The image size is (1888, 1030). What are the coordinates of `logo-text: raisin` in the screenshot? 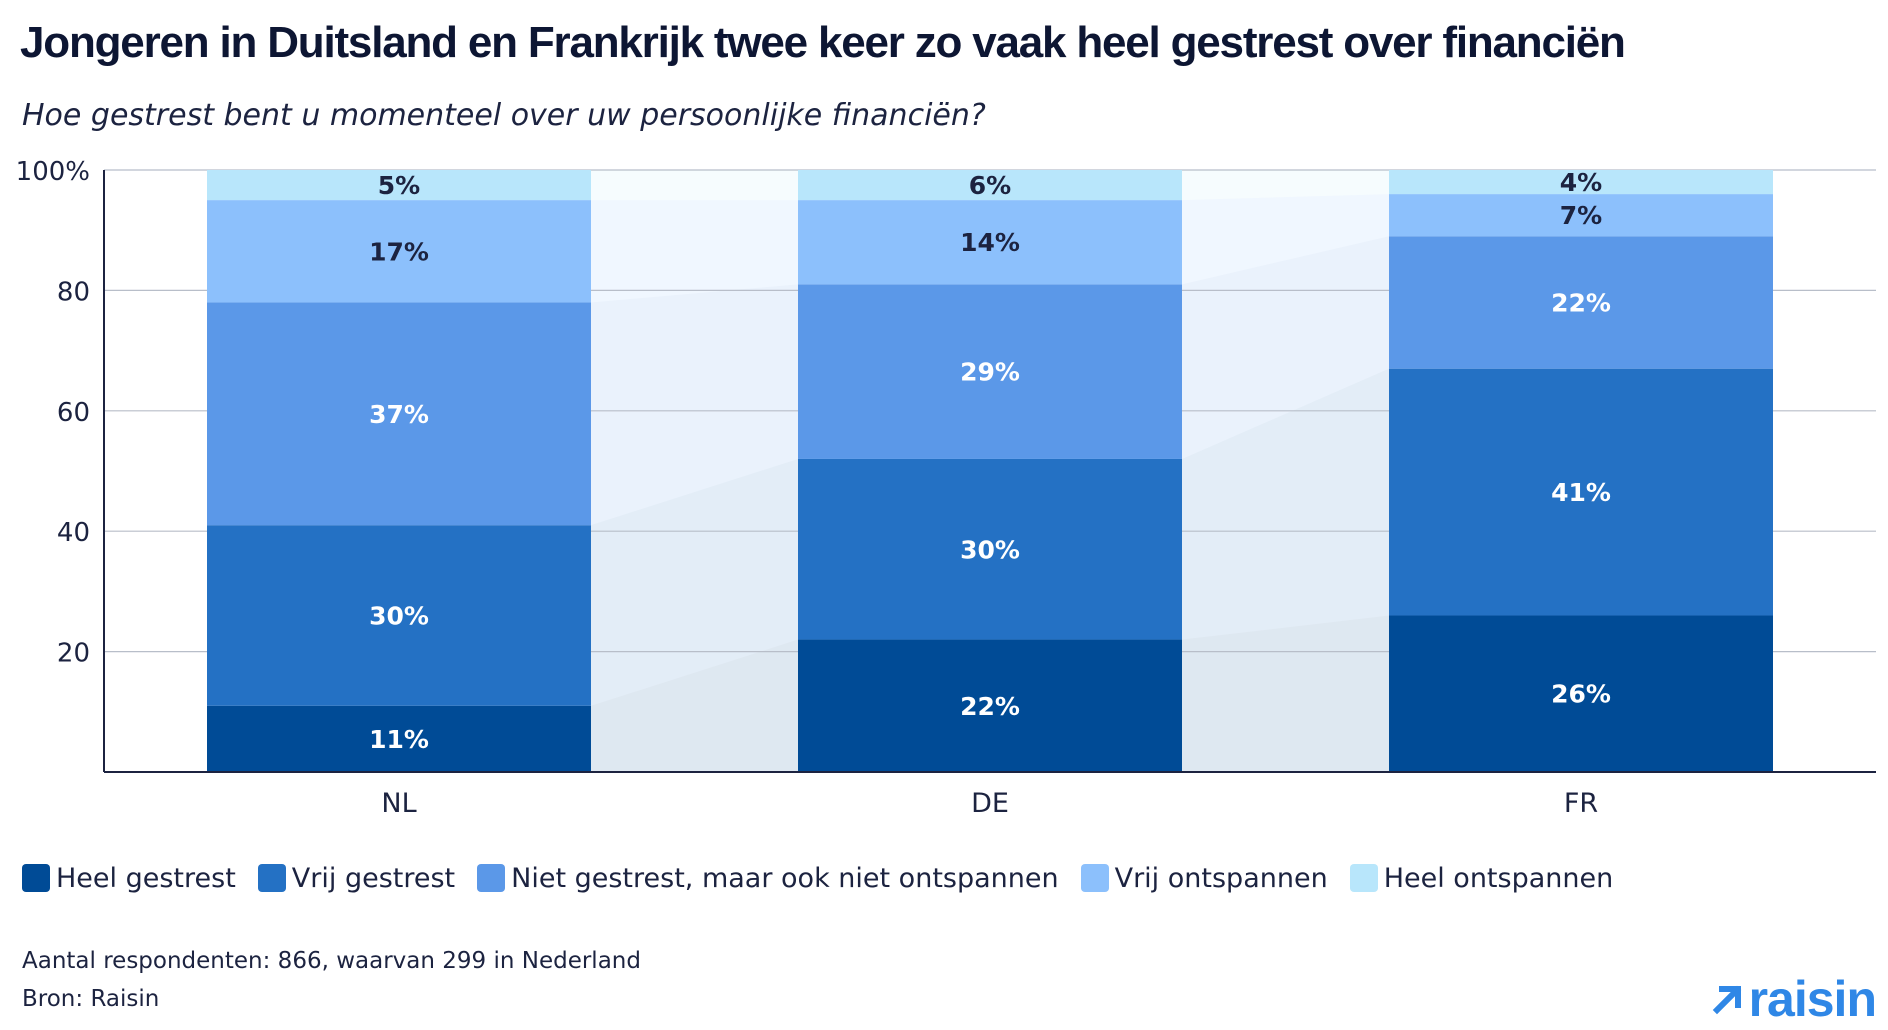 It's located at (1812, 999).